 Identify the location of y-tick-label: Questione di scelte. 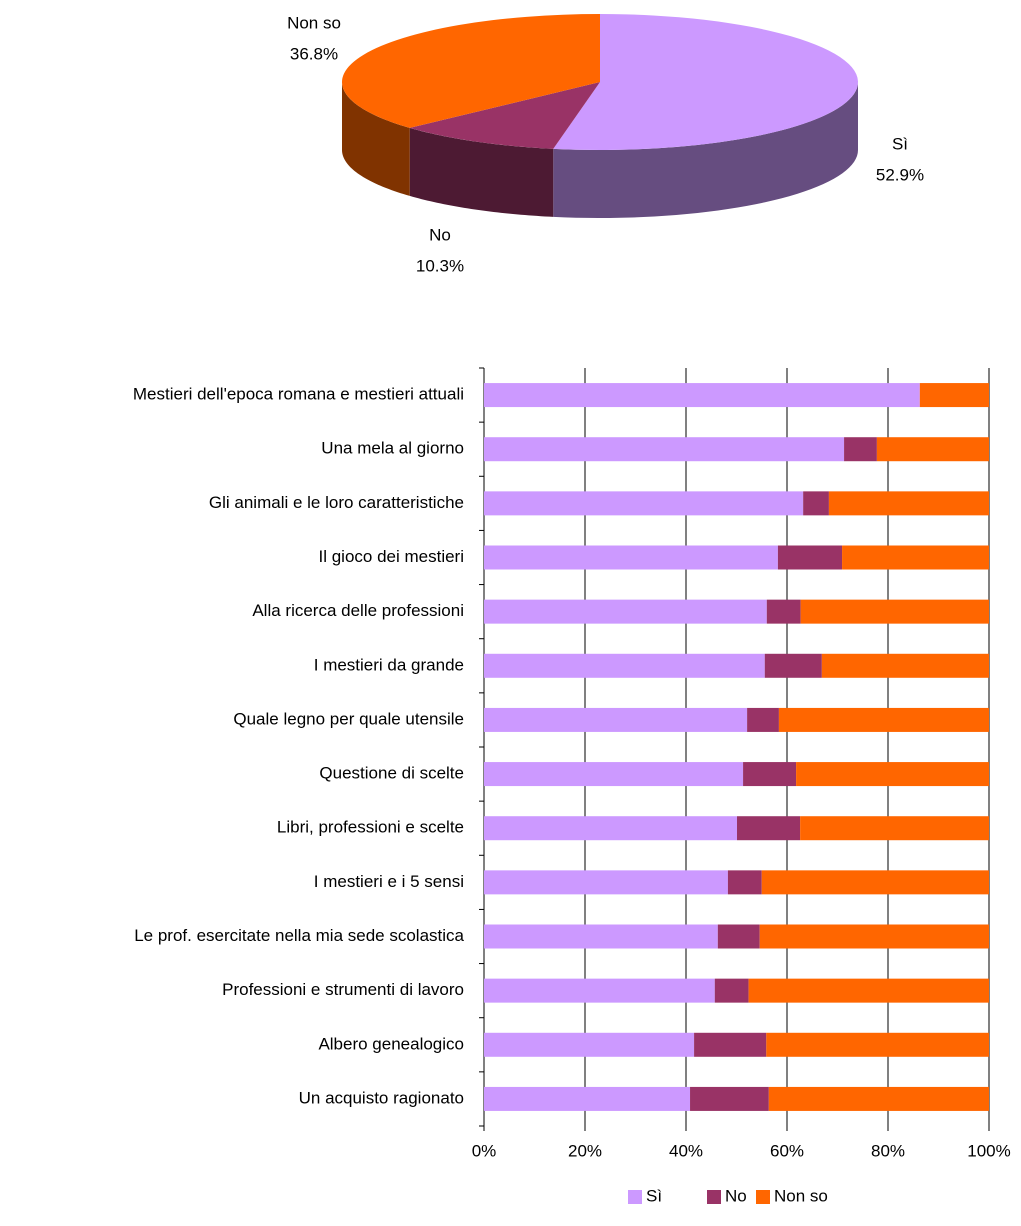
(391, 773).